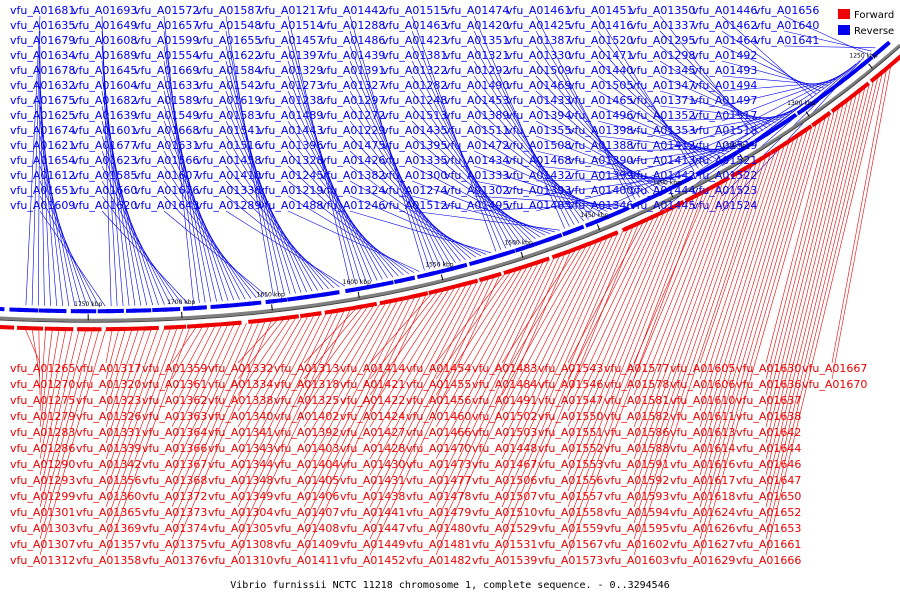 The image size is (900, 600). I want to click on forward-gene-label: vfu_A01270, so click(42, 384).